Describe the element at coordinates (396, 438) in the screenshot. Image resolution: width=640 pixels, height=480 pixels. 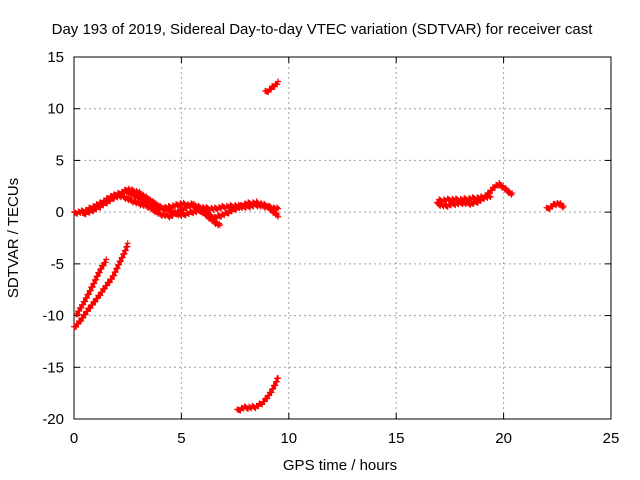
I see `x-tick-label: 15` at that location.